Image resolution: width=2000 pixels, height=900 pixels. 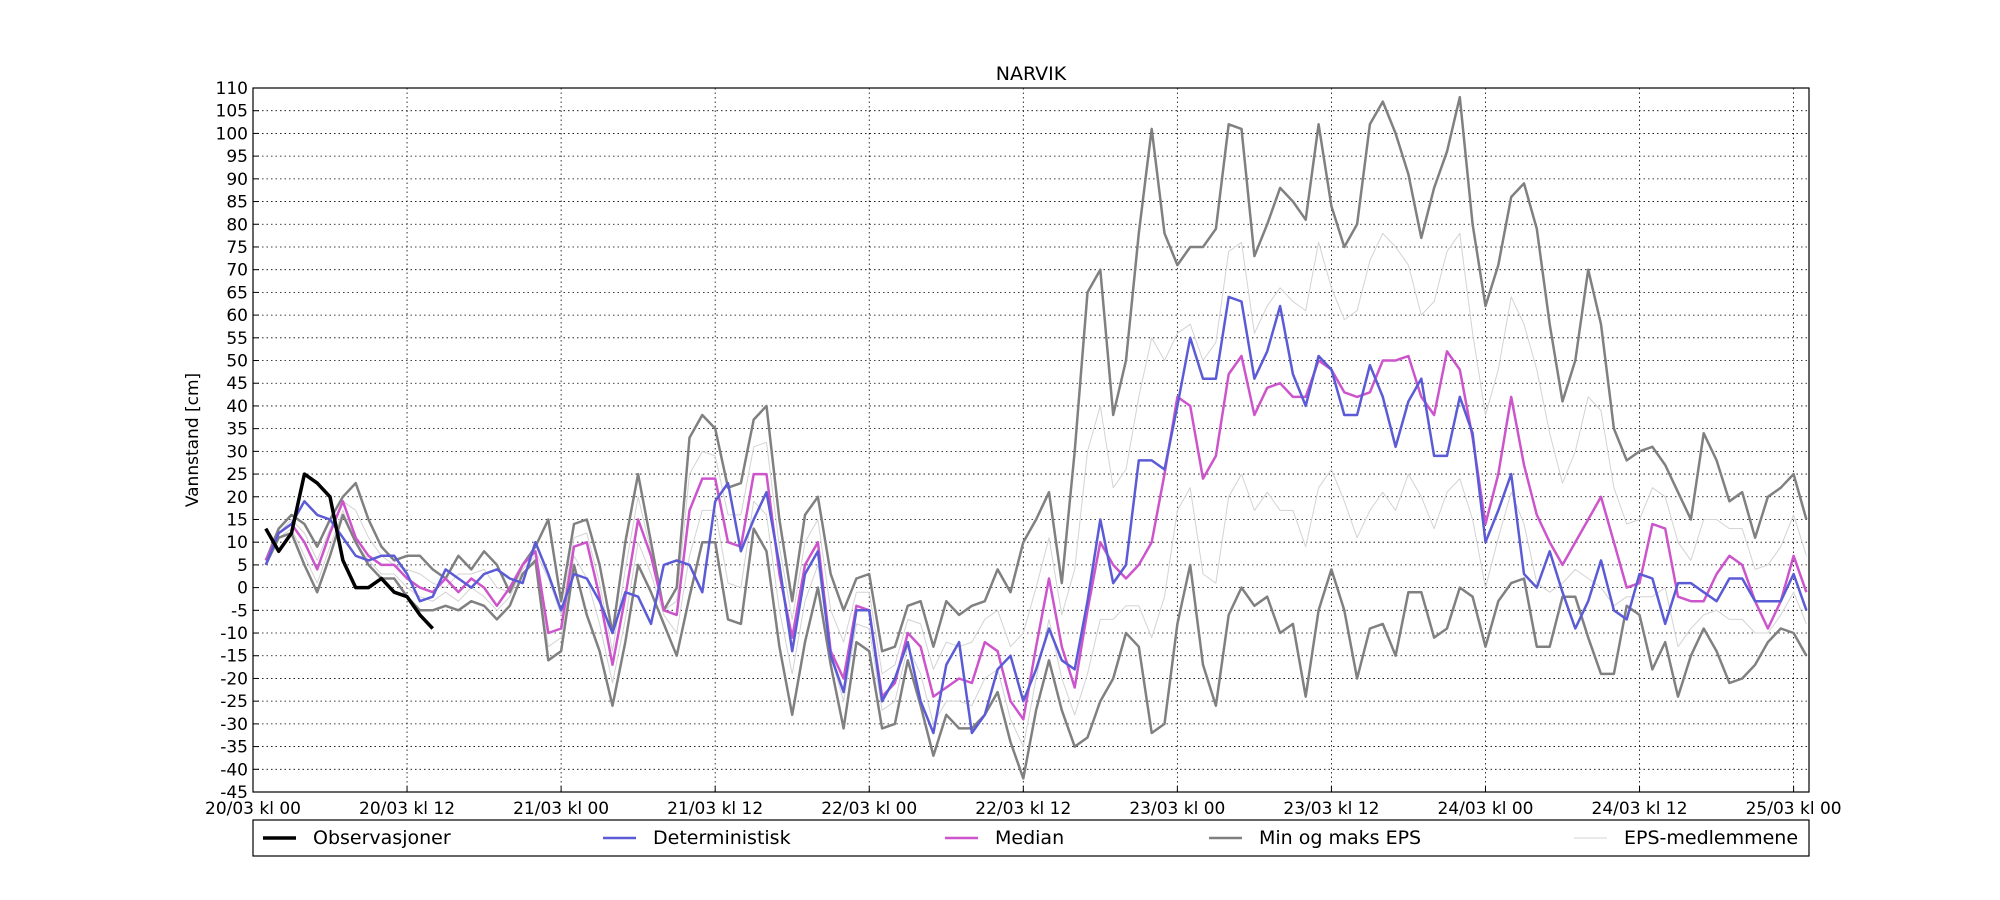 I want to click on y-tick-label: 75, so click(x=237, y=248).